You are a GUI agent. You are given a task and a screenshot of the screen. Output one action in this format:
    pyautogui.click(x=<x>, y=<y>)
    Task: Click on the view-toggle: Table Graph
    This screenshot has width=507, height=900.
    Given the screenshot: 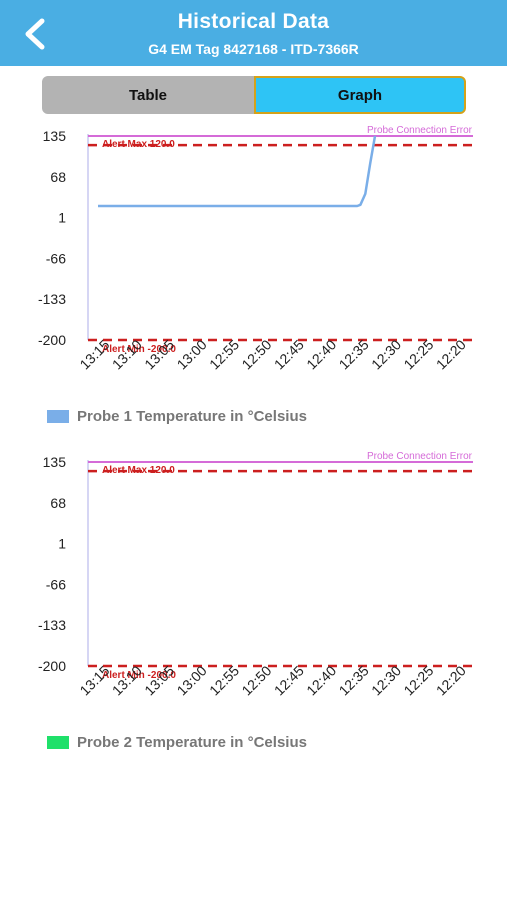 What is the action you would take?
    pyautogui.click(x=254, y=95)
    